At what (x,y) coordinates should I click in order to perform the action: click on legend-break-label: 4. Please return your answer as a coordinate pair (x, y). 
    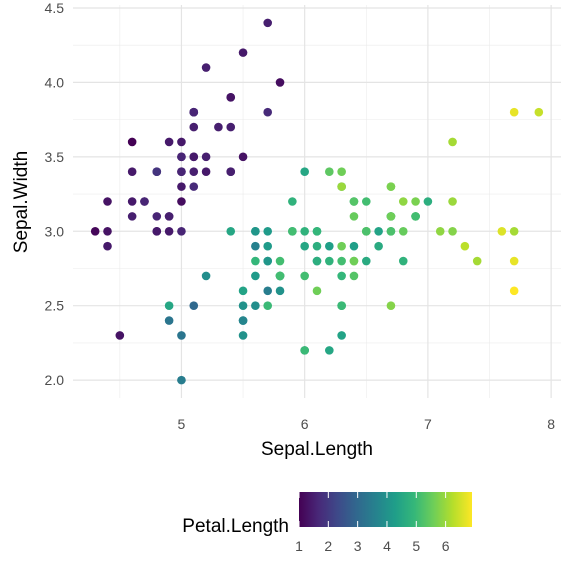
    Looking at the image, I should click on (387, 546).